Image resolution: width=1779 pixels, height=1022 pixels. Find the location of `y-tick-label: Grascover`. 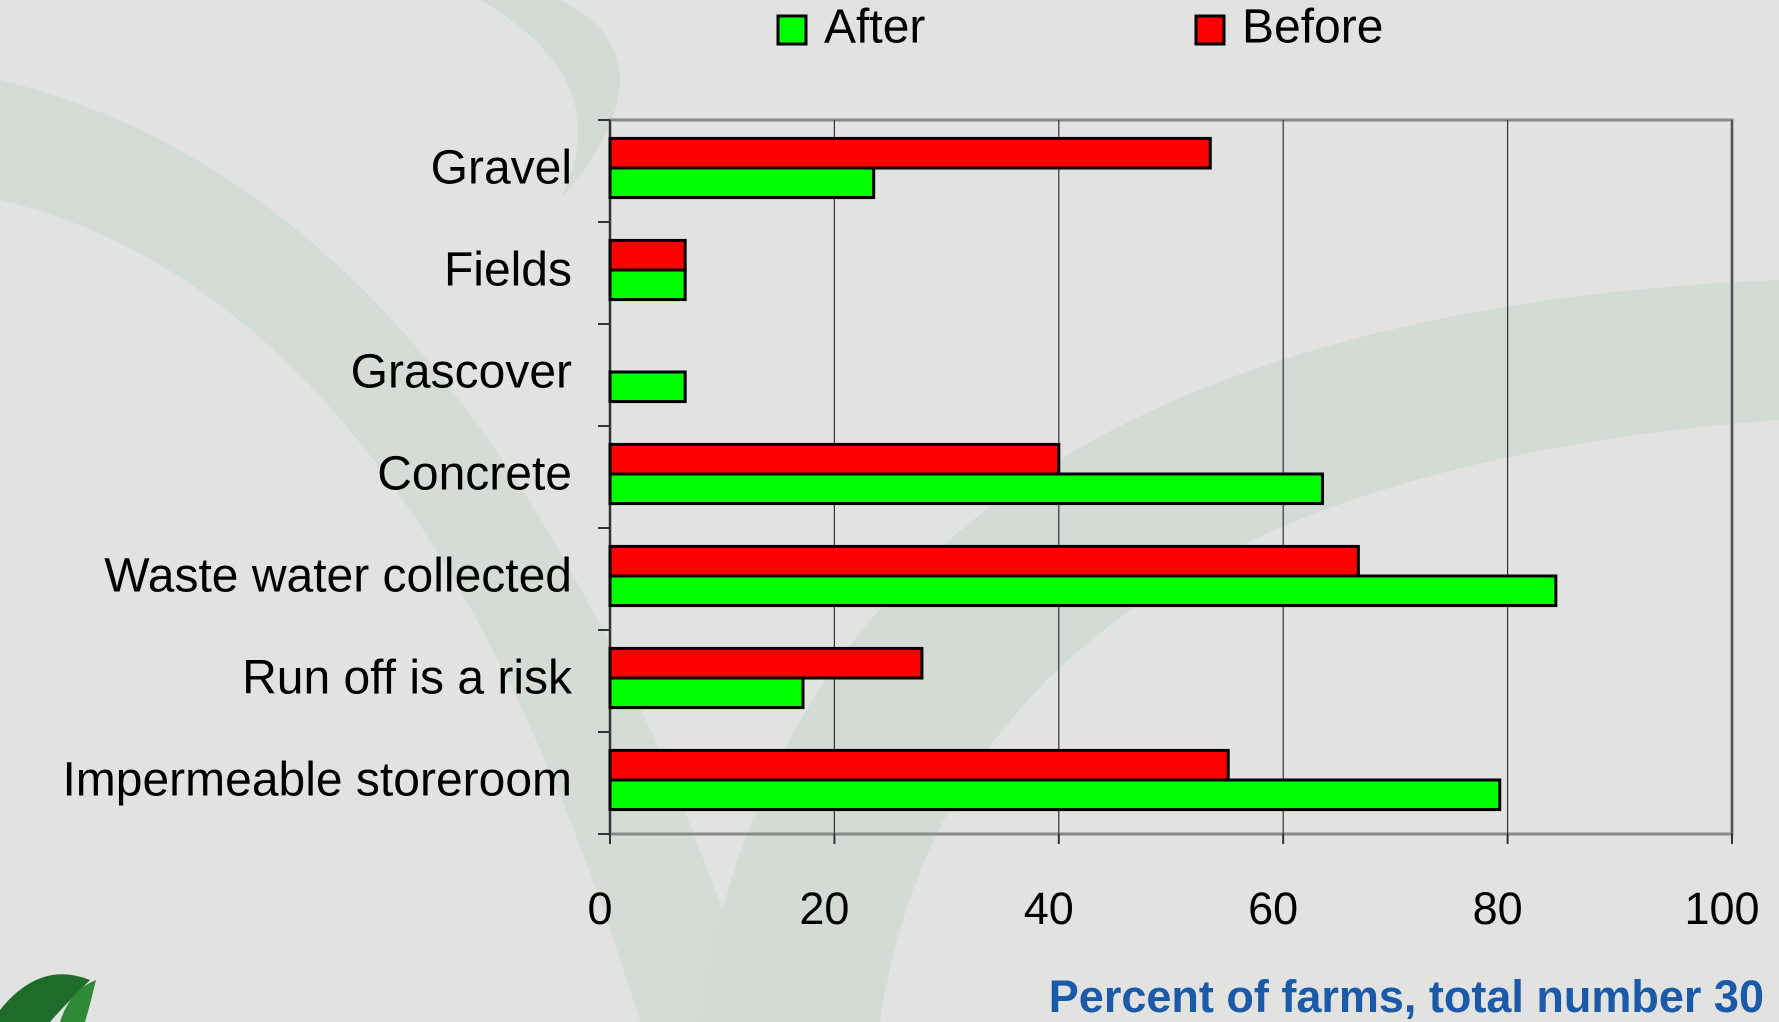

y-tick-label: Grascover is located at coordinates (461, 372).